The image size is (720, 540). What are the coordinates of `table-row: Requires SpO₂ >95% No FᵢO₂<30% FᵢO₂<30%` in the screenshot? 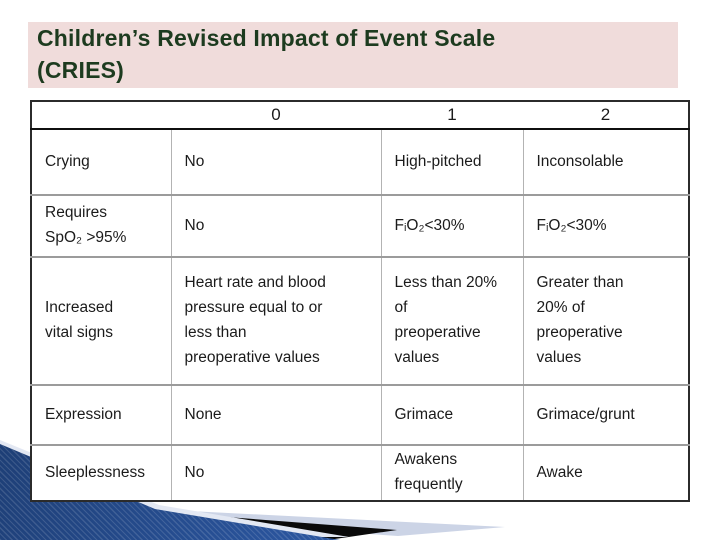 It's located at (360, 225).